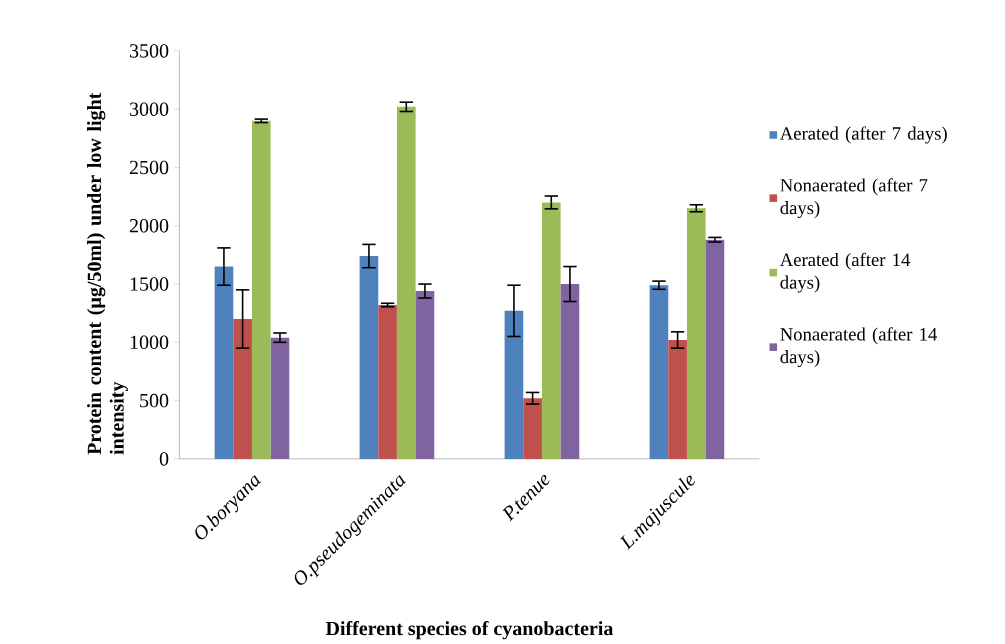  What do you see at coordinates (845, 272) in the screenshot?
I see `legend-label: Aerated (after 14 days)` at bounding box center [845, 272].